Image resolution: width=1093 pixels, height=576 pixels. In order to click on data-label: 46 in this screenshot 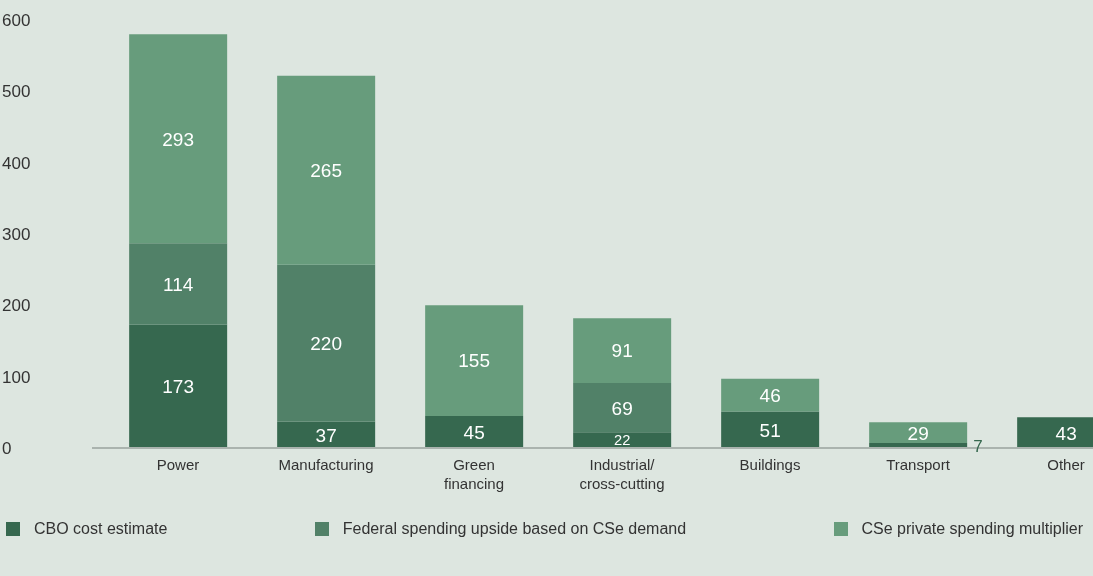, I will do `click(770, 396)`.